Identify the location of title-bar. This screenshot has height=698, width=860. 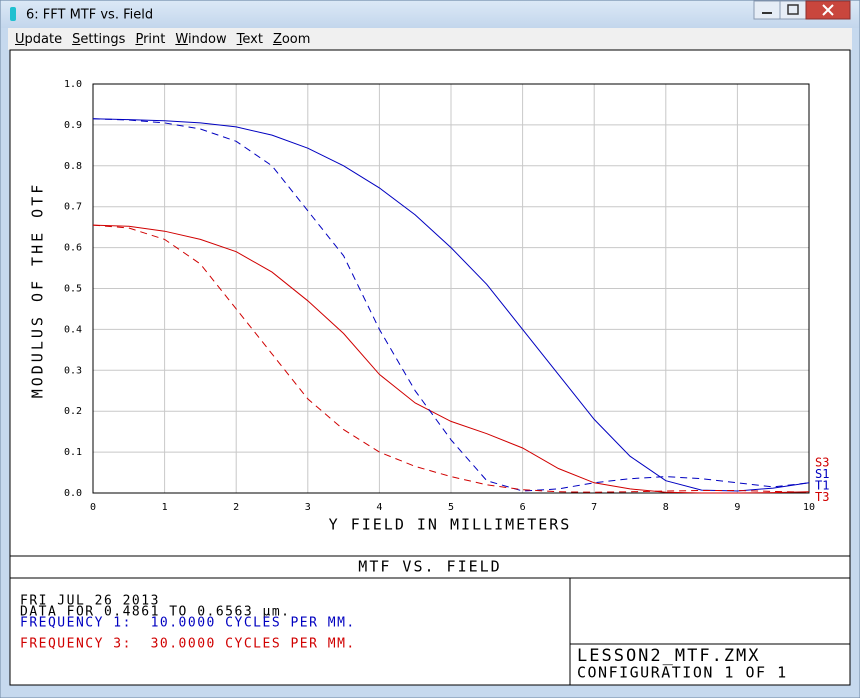
(430, 14).